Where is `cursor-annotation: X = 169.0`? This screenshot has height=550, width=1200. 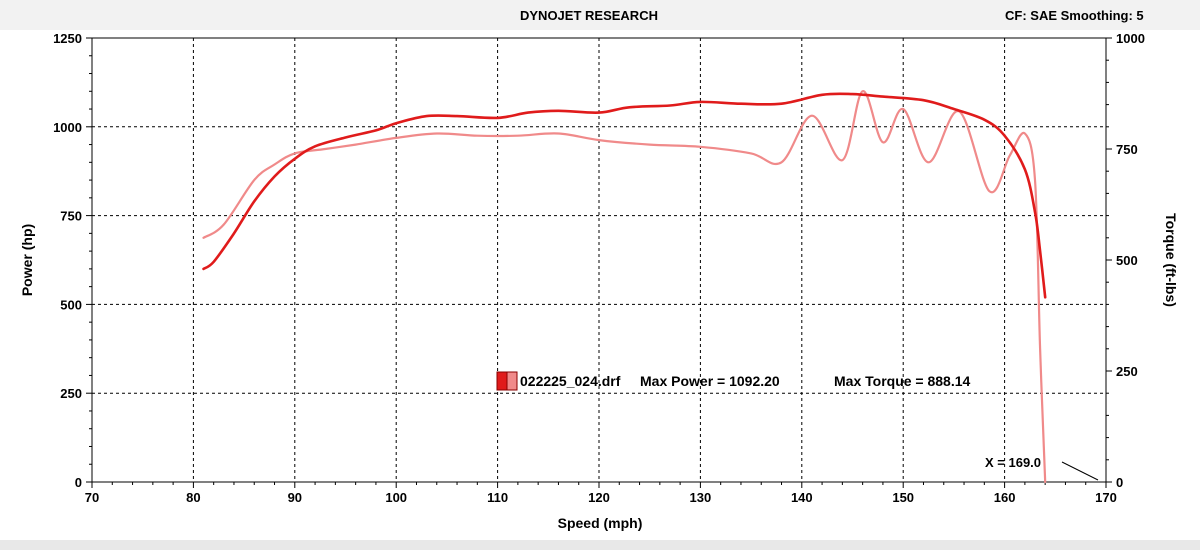
cursor-annotation: X = 169.0 is located at coordinates (1042, 468).